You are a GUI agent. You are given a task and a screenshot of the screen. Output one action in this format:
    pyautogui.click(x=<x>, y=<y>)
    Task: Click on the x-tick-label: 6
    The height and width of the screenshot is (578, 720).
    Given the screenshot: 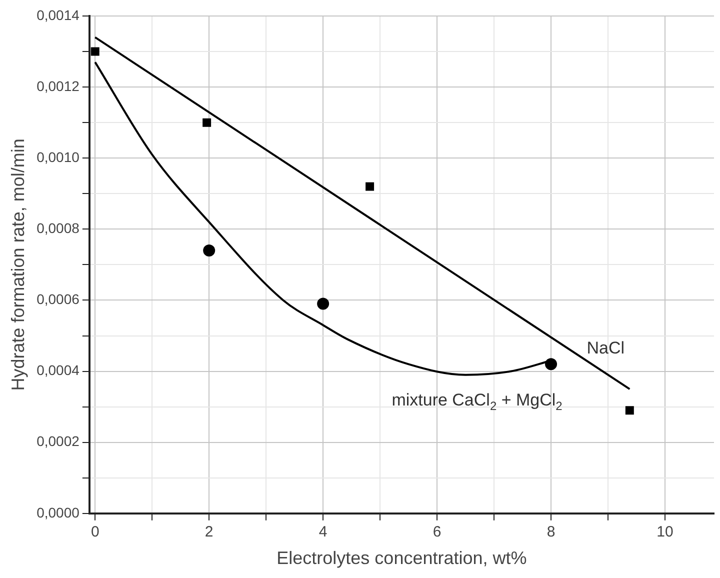 What is the action you would take?
    pyautogui.click(x=437, y=532)
    